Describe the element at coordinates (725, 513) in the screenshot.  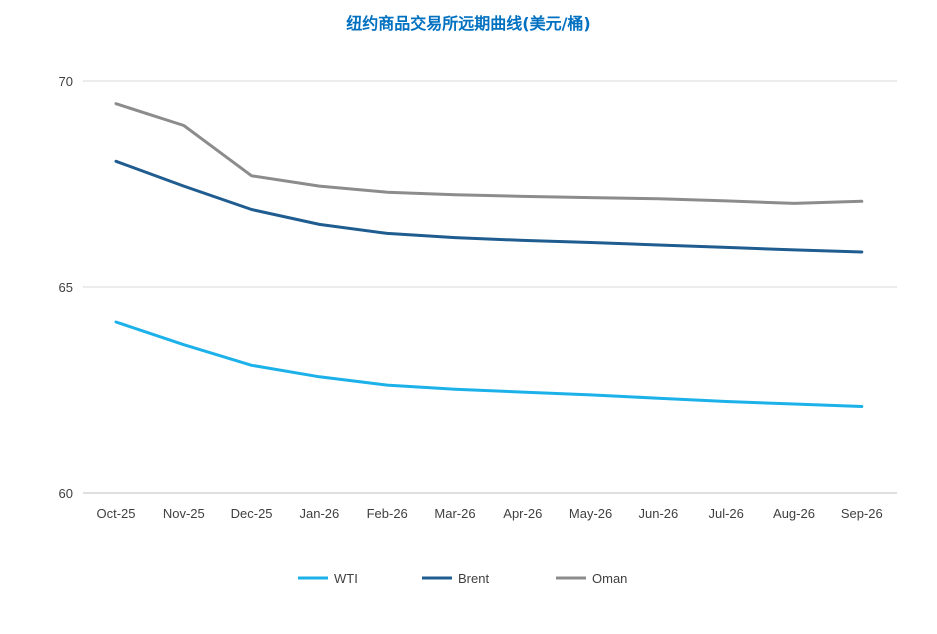
I see `x-tick-label: Jul-26` at that location.